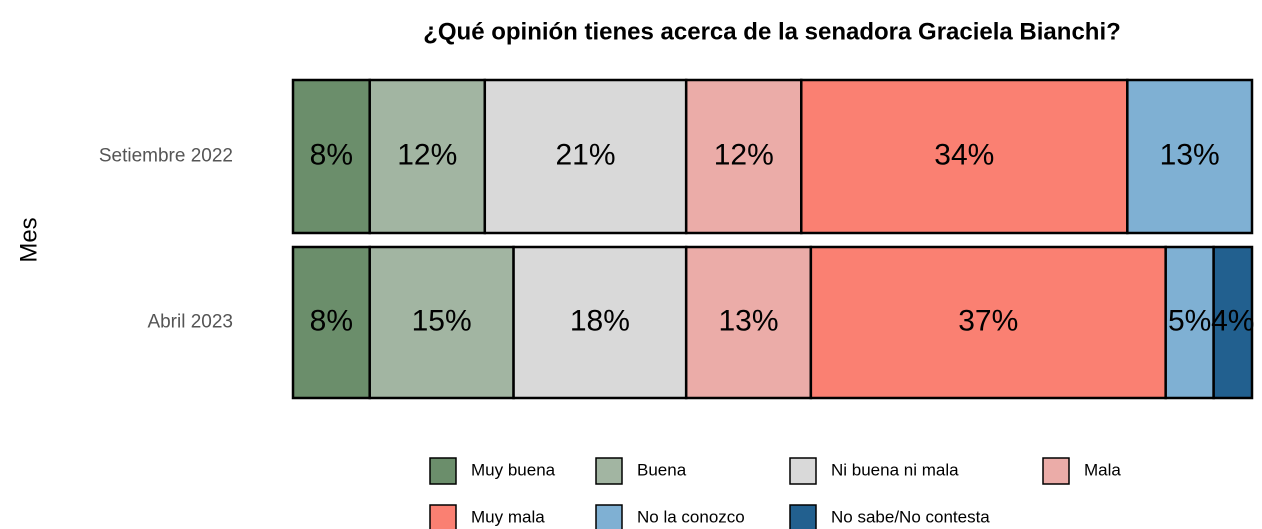 The height and width of the screenshot is (529, 1262). I want to click on data-label: 34%, so click(964, 154).